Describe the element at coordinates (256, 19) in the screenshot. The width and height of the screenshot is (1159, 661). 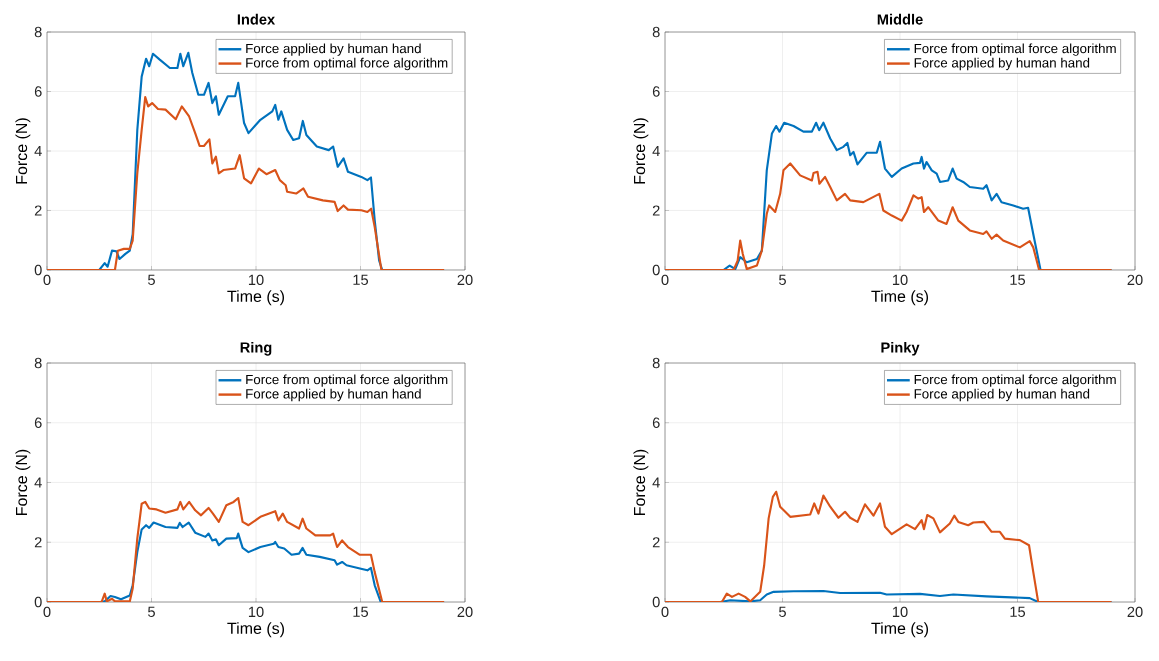
I see `chart-title: Index` at that location.